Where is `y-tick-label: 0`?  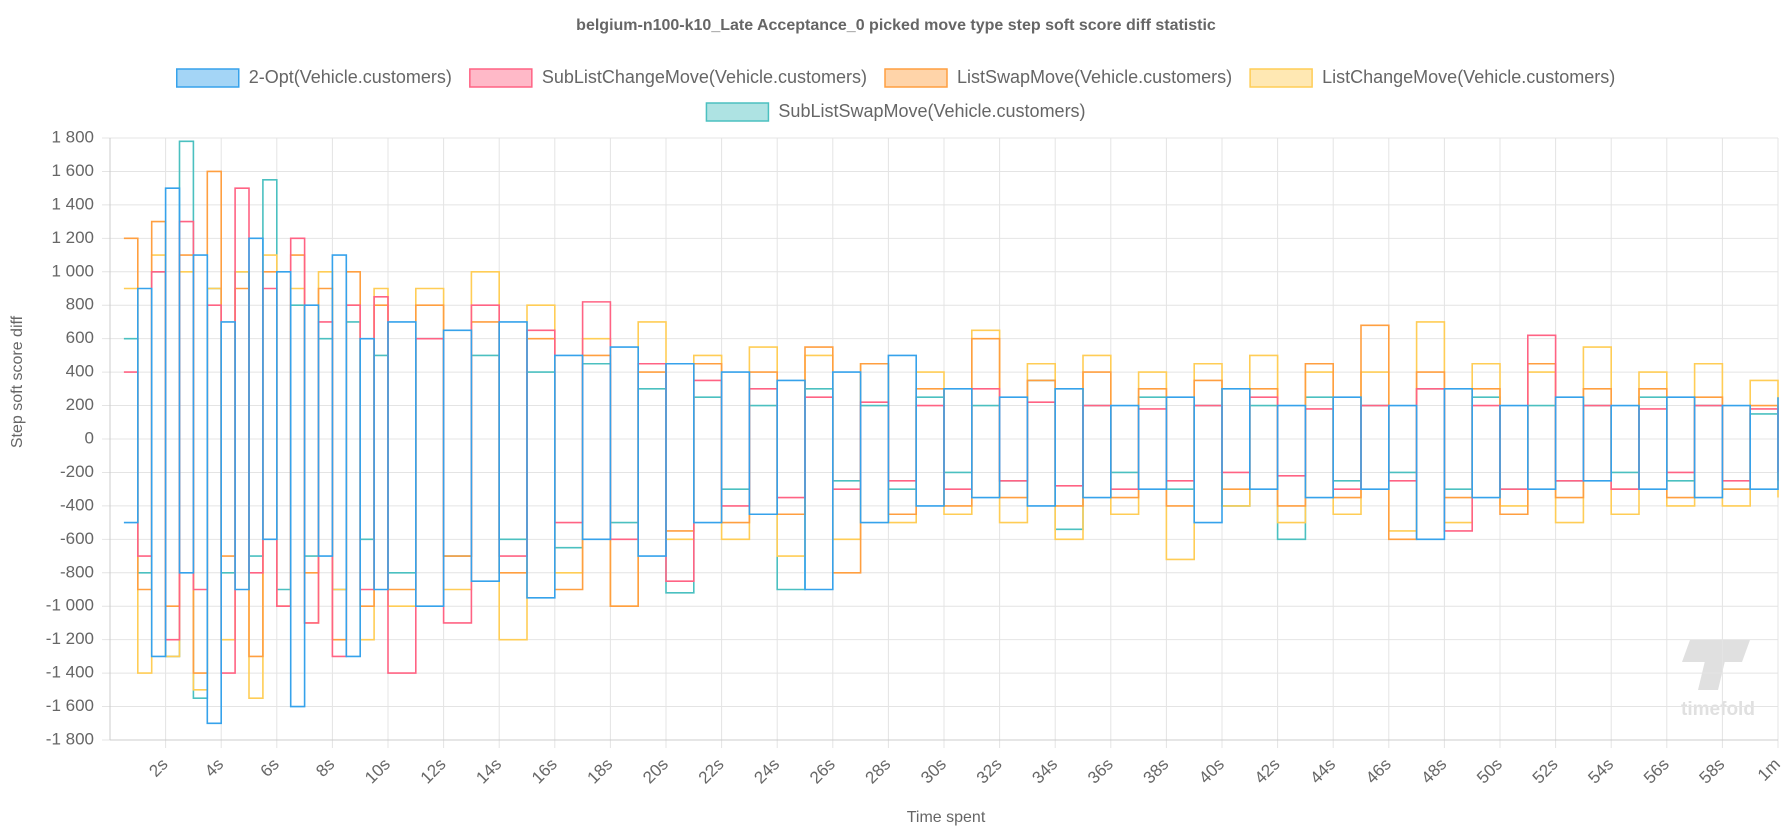
y-tick-label: 0 is located at coordinates (89, 437).